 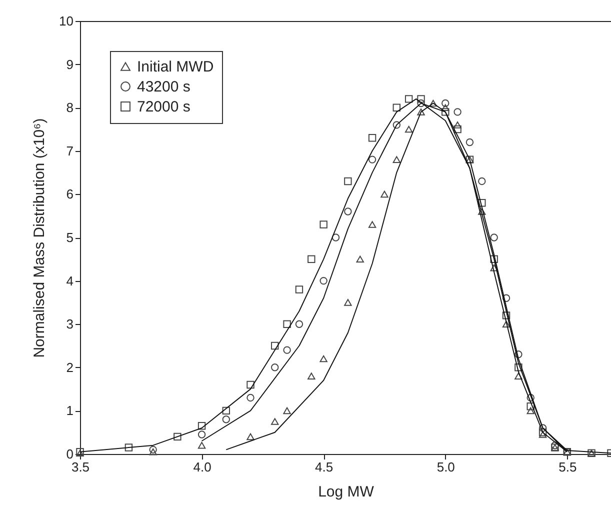 I want to click on x-tick-label: 5.0, so click(x=445, y=467).